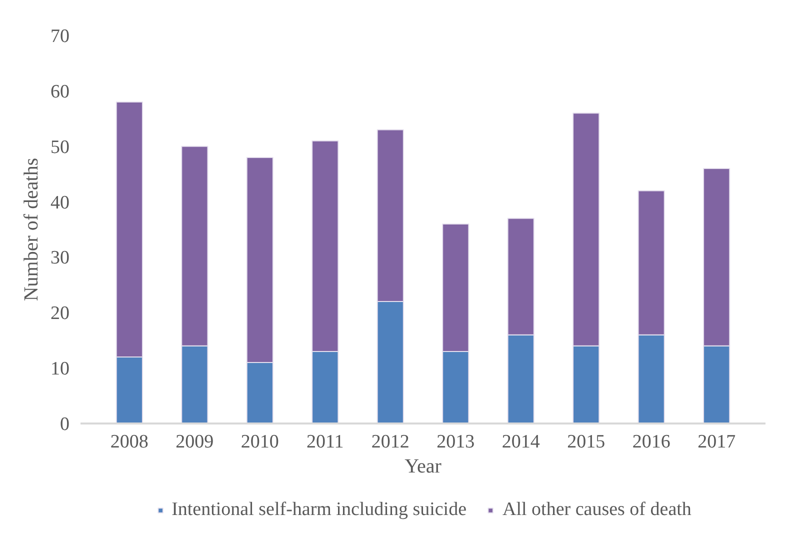 This screenshot has width=800, height=558. What do you see at coordinates (390, 442) in the screenshot?
I see `x-tick-label: 2012` at bounding box center [390, 442].